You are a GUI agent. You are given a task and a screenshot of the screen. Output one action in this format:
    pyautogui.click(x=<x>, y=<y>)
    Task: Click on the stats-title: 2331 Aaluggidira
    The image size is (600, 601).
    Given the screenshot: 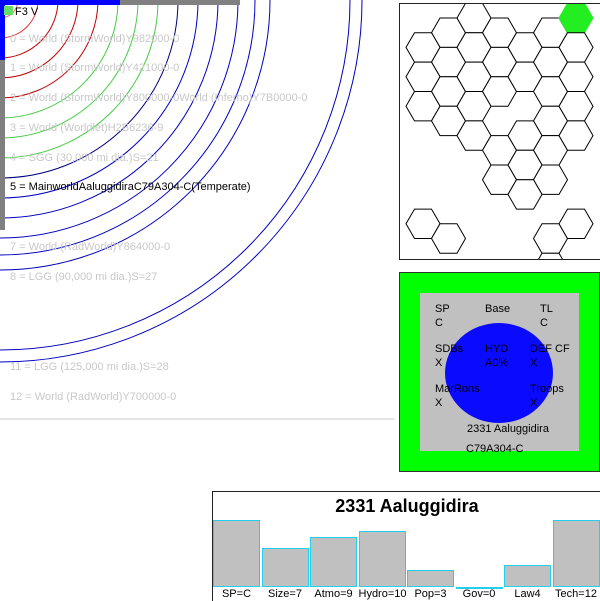 What is the action you would take?
    pyautogui.click(x=407, y=506)
    